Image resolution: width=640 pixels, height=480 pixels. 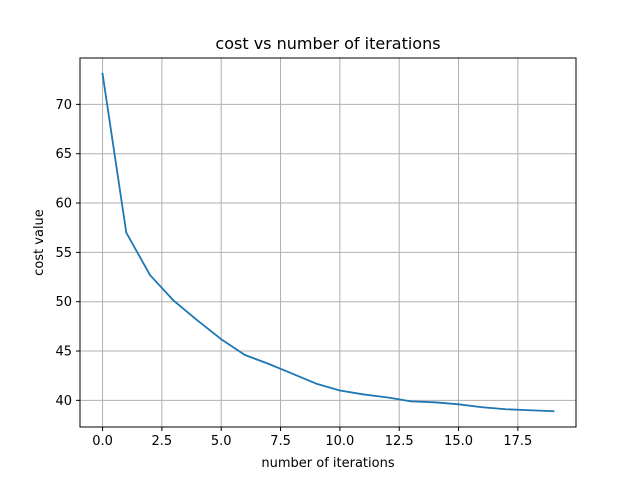 I want to click on x-tick-label: 17.5, so click(x=517, y=441).